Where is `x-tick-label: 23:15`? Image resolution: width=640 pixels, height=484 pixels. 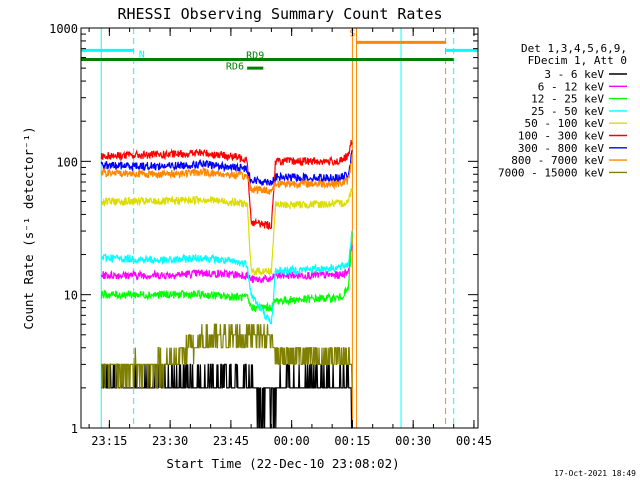
x-tick-label: 23:15 is located at coordinates (109, 441).